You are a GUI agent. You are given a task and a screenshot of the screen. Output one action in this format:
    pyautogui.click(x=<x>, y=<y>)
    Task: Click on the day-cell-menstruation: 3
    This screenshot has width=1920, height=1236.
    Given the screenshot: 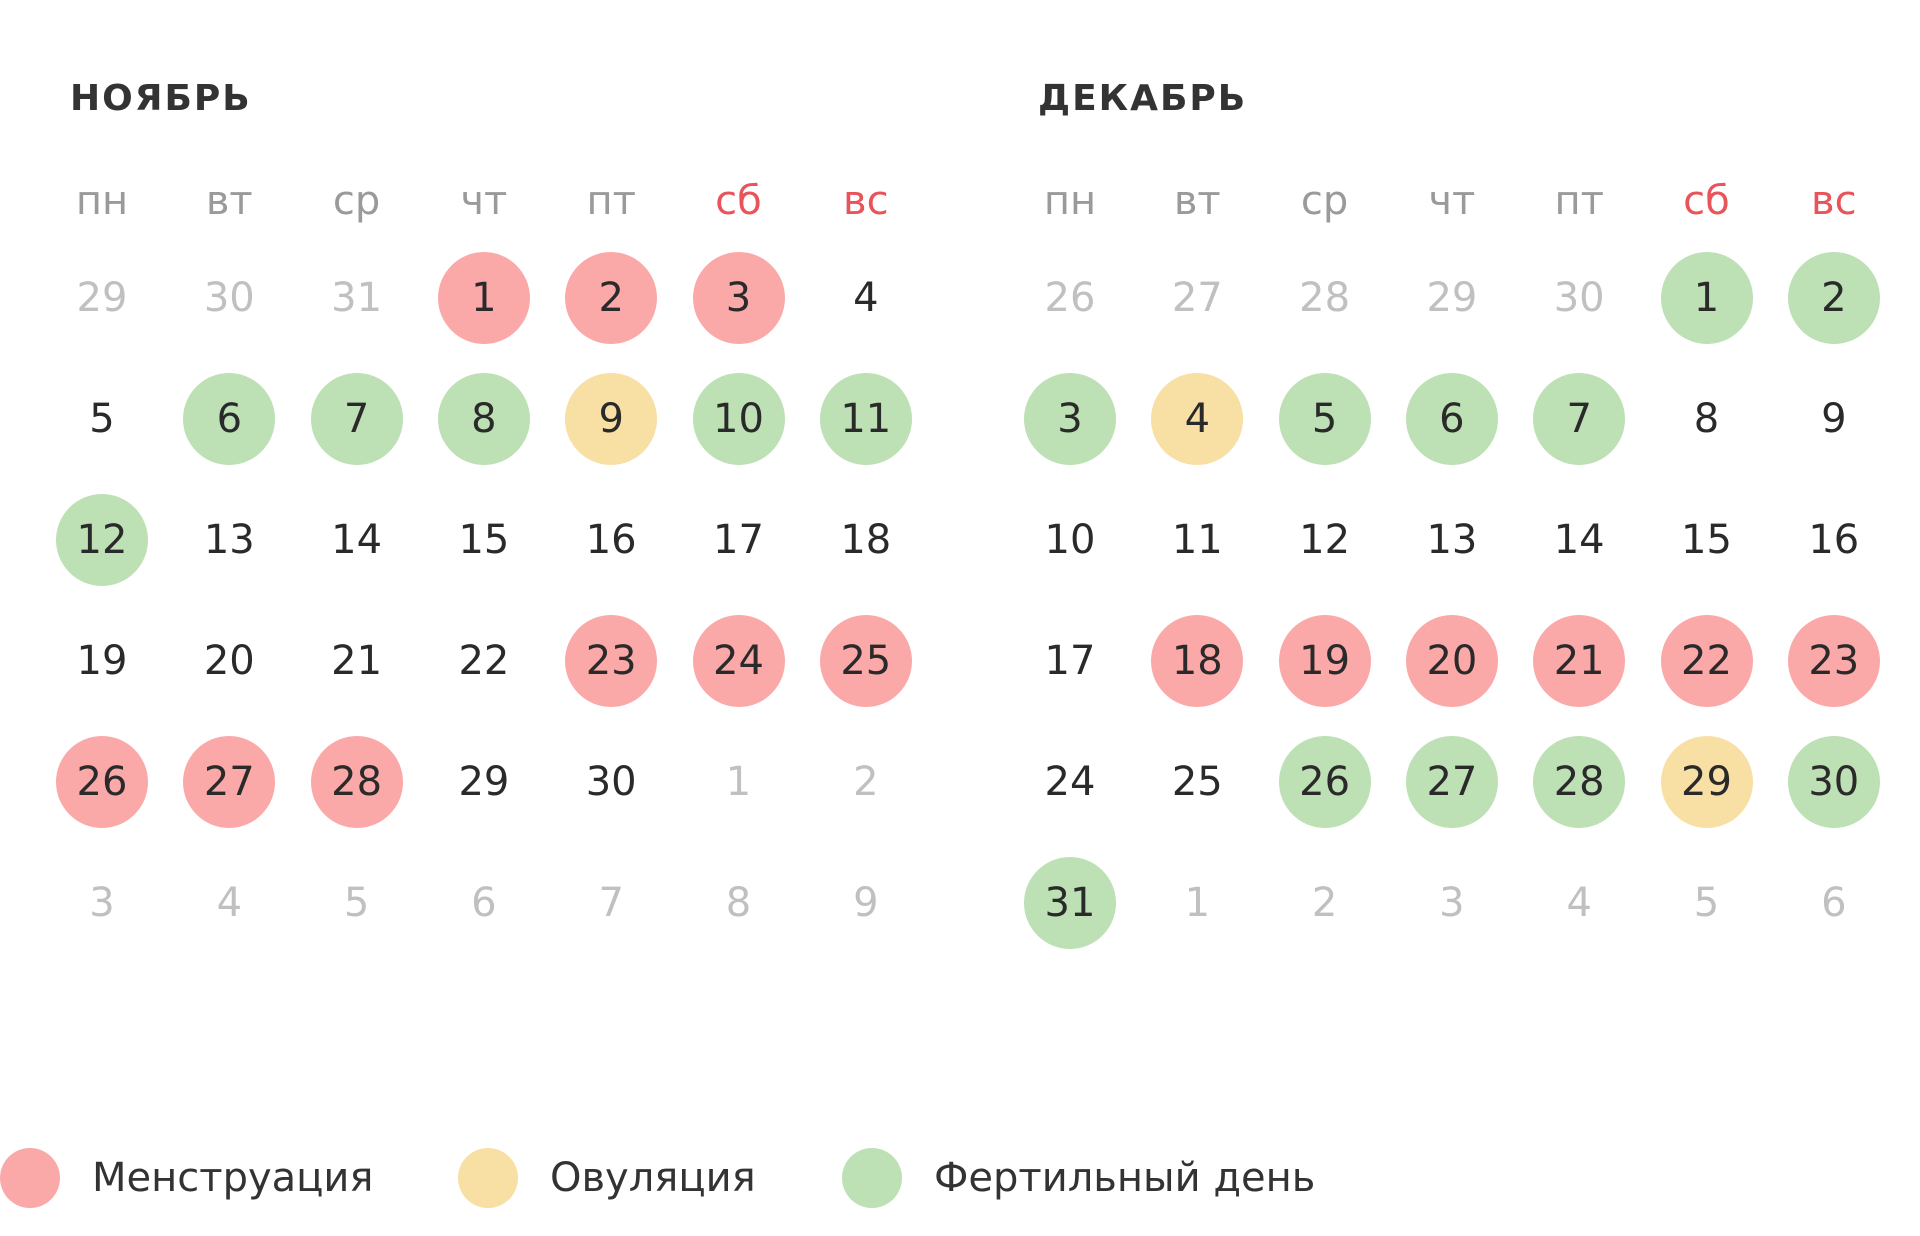 What is the action you would take?
    pyautogui.click(x=738, y=298)
    